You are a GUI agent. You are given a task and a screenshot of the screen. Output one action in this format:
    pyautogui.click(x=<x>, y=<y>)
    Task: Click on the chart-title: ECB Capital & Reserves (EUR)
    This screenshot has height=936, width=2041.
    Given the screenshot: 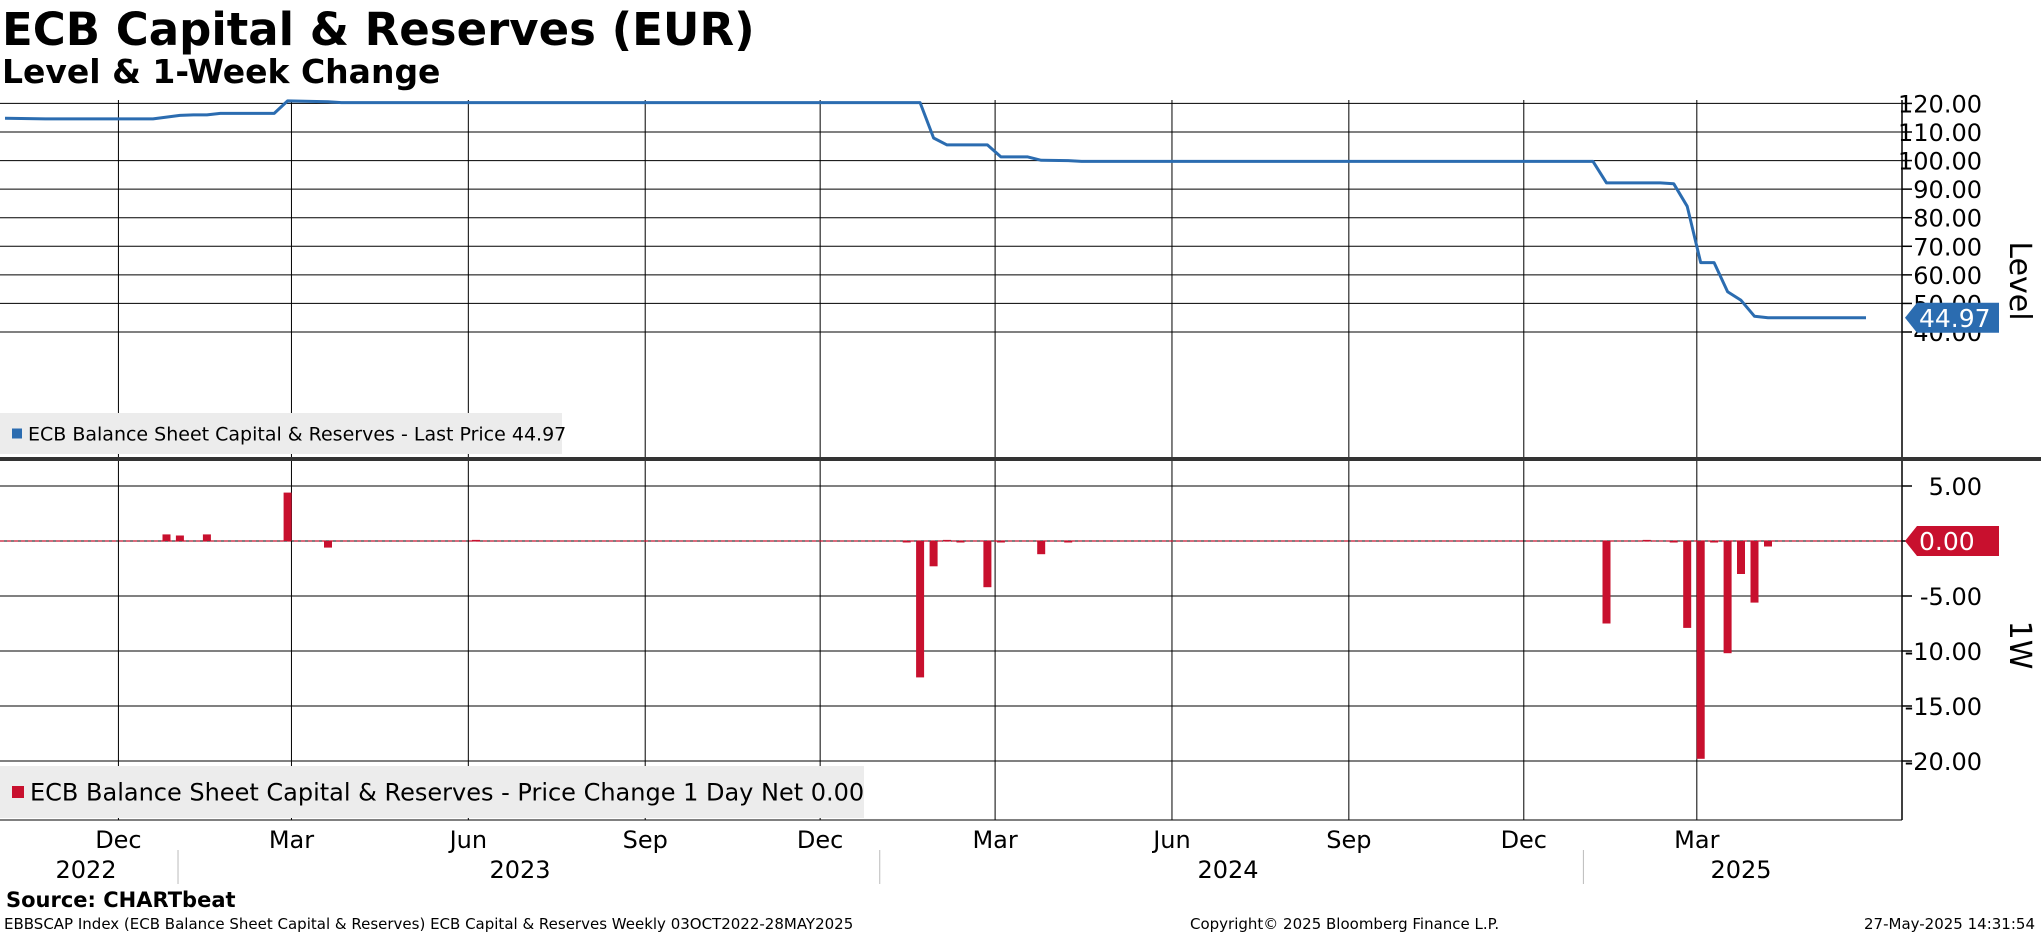 What is the action you would take?
    pyautogui.click(x=378, y=29)
    